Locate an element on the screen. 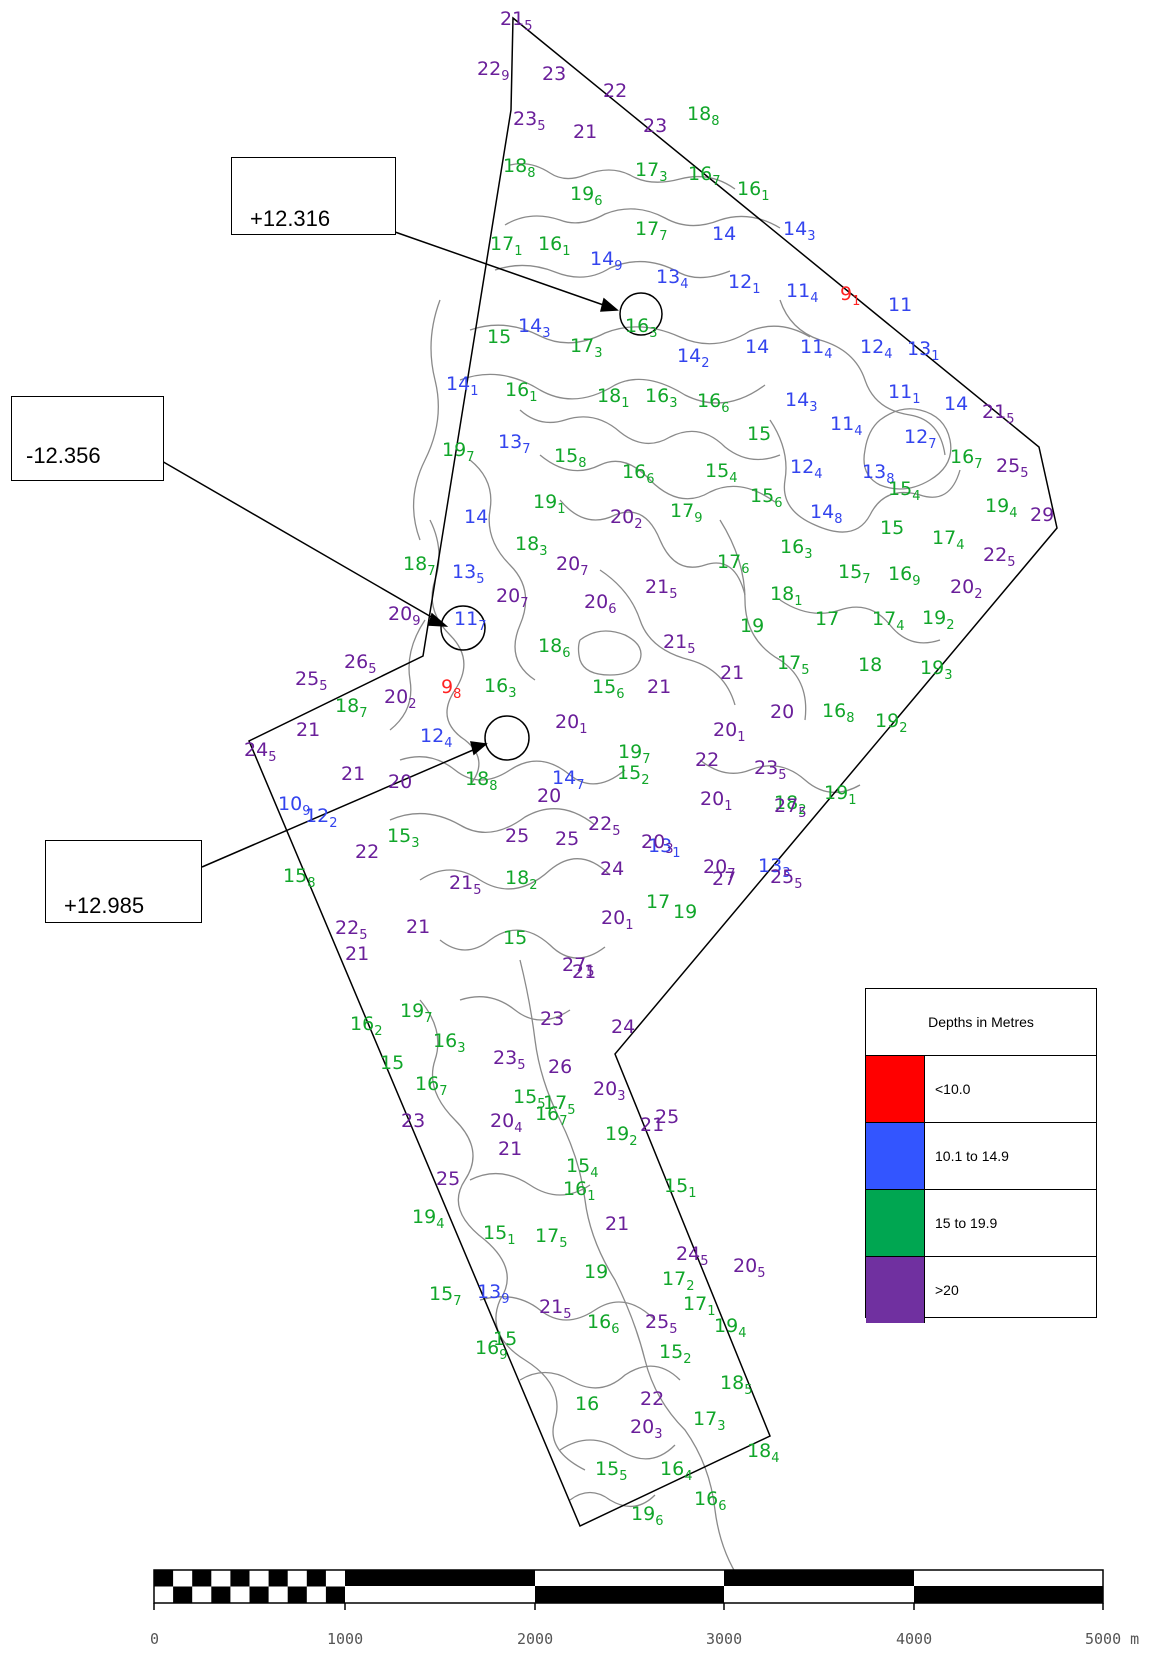 Image resolution: width=1172 pixels, height=1655 pixels. depth-sounding: 174 is located at coordinates (888, 621).